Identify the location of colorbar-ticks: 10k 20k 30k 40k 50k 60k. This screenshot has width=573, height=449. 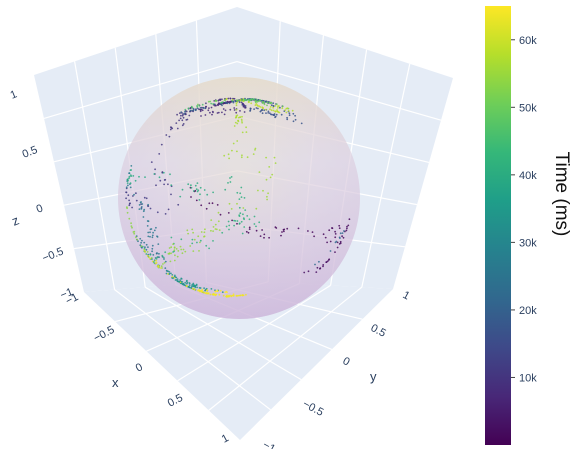
(524, 209).